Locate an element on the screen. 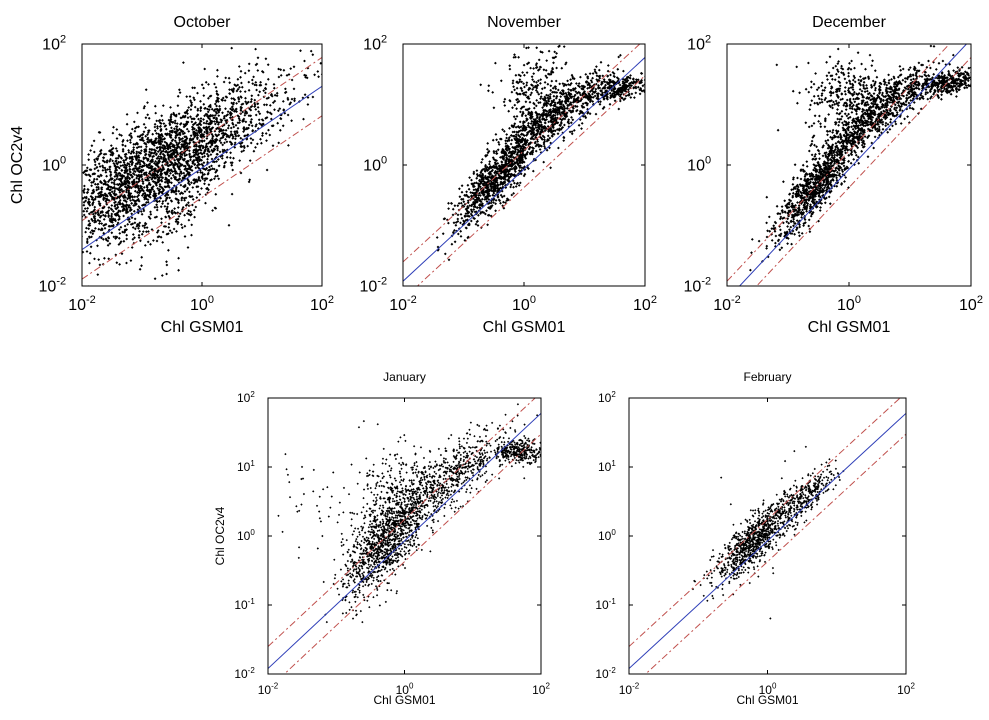 This screenshot has width=989, height=720. chart-title: November is located at coordinates (524, 22).